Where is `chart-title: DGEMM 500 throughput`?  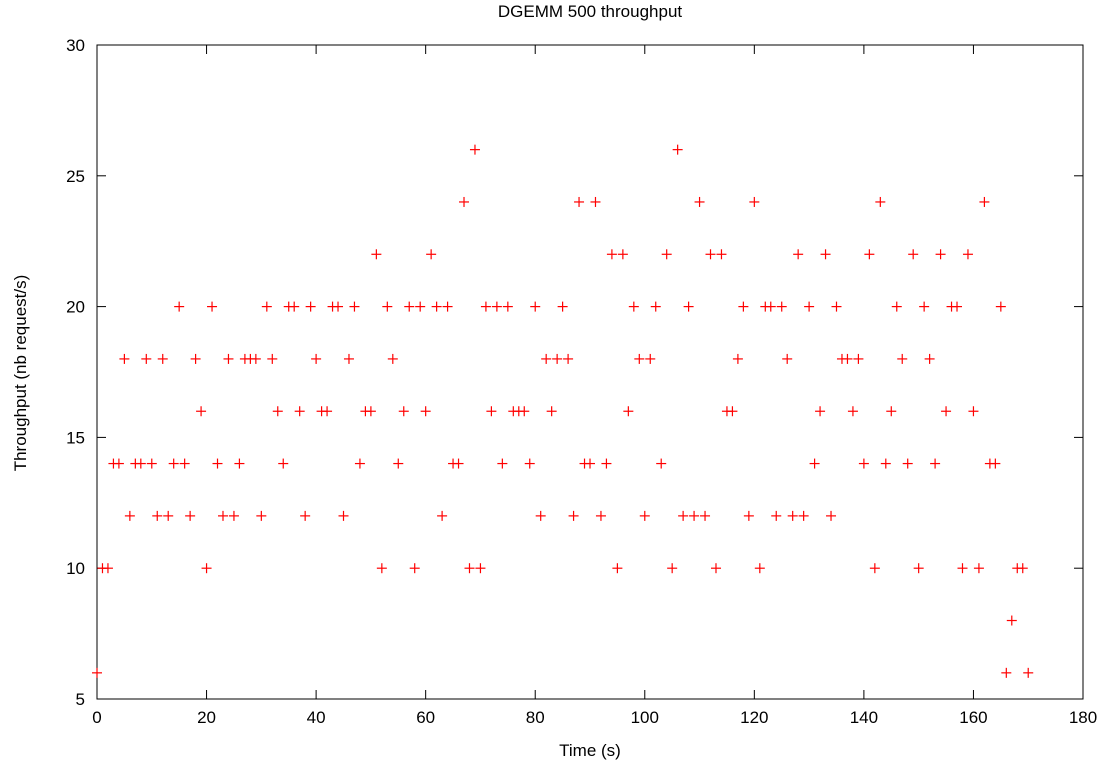 chart-title: DGEMM 500 throughput is located at coordinates (590, 11).